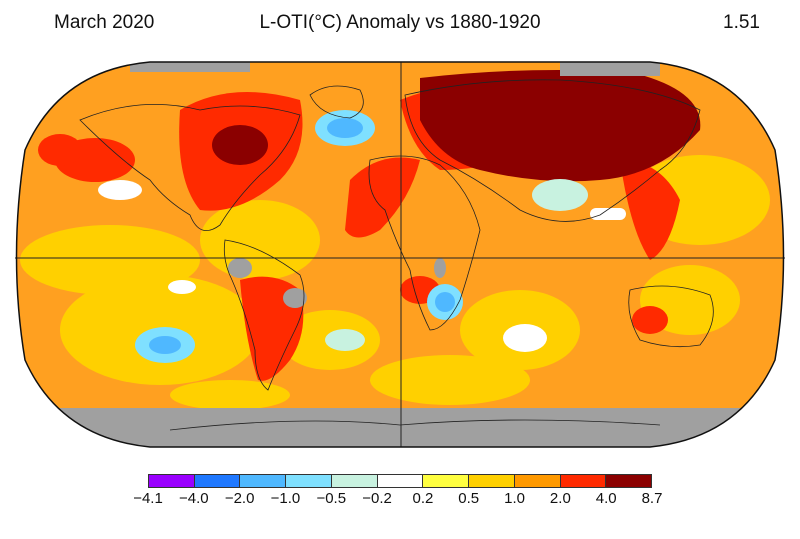  I want to click on legend-tick-label: 0.5, so click(469, 498).